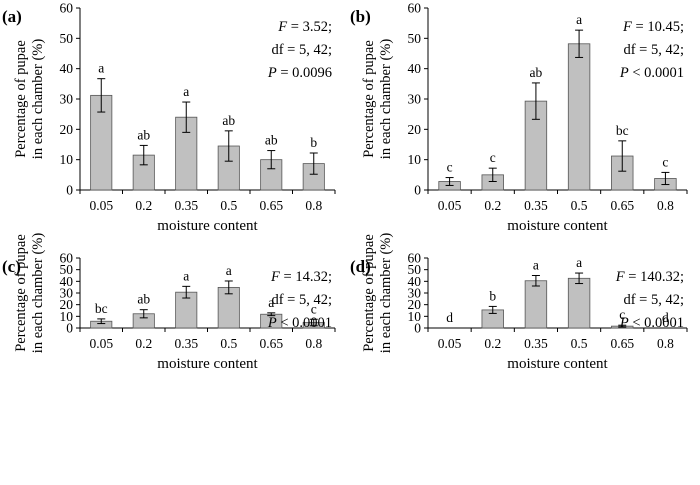 The width and height of the screenshot is (700, 485). What do you see at coordinates (309, 27) in the screenshot?
I see `stat-value: = 3.52;` at bounding box center [309, 27].